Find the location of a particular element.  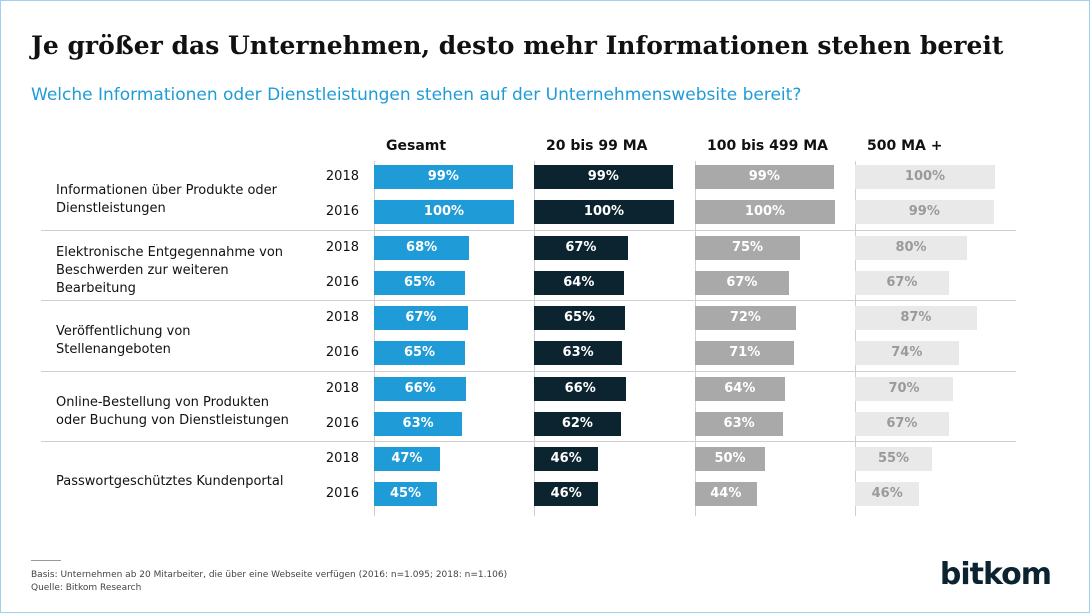

legend-entry: Gesamt is located at coordinates (416, 146).